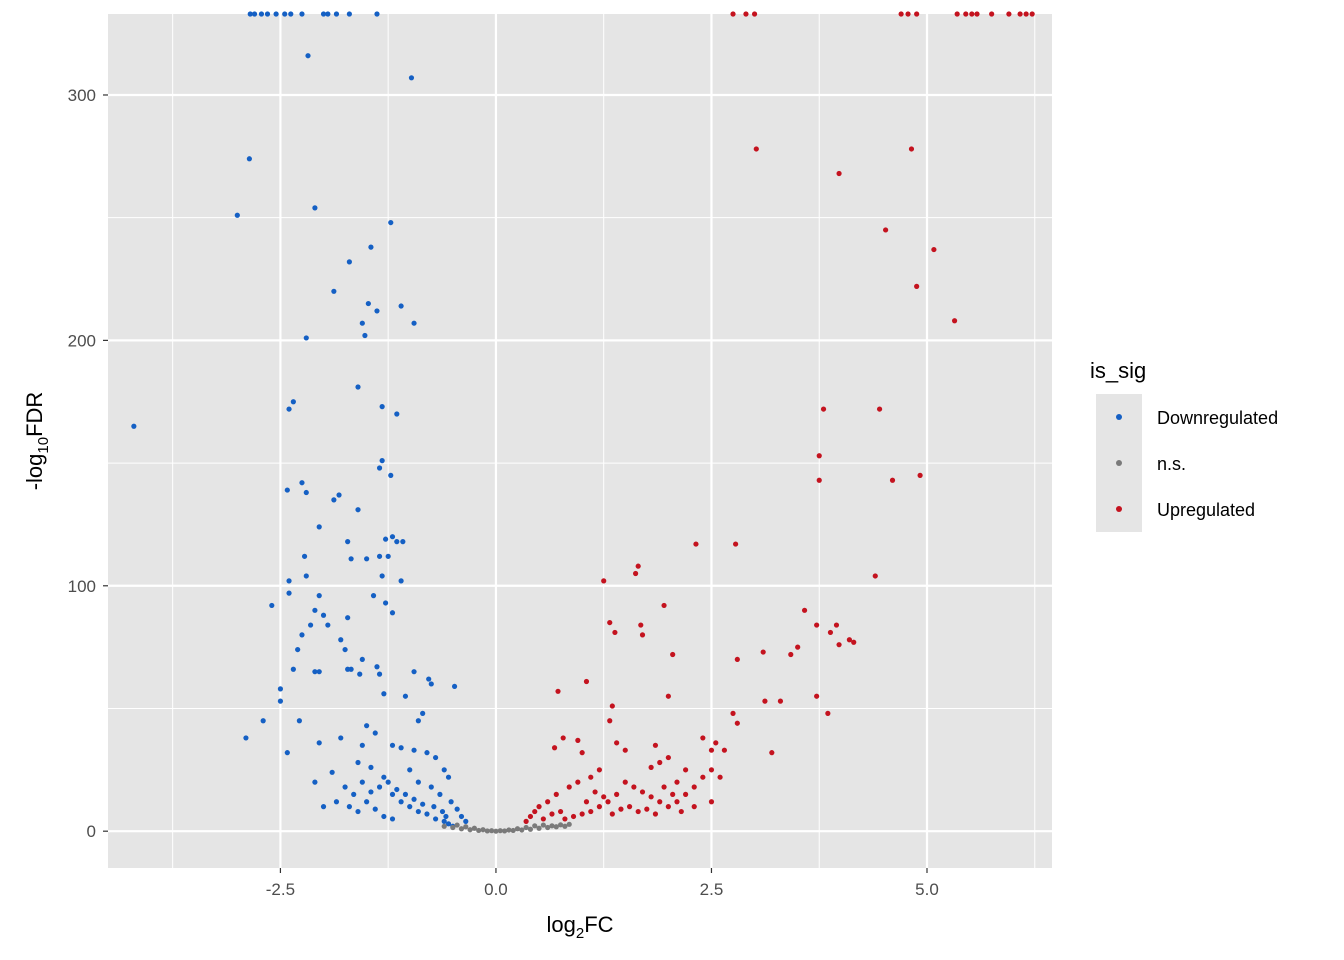  What do you see at coordinates (560, 924) in the screenshot?
I see `x-axis-title-base: log` at bounding box center [560, 924].